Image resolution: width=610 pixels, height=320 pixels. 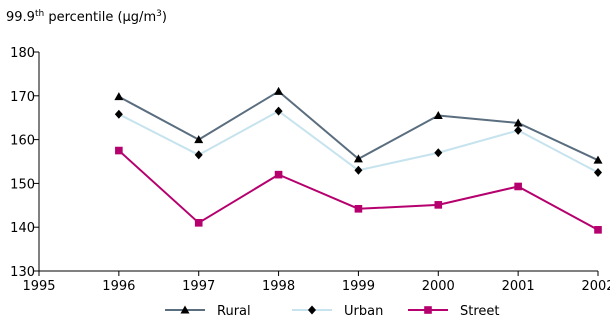 I want to click on legend-marker-street, so click(x=428, y=310).